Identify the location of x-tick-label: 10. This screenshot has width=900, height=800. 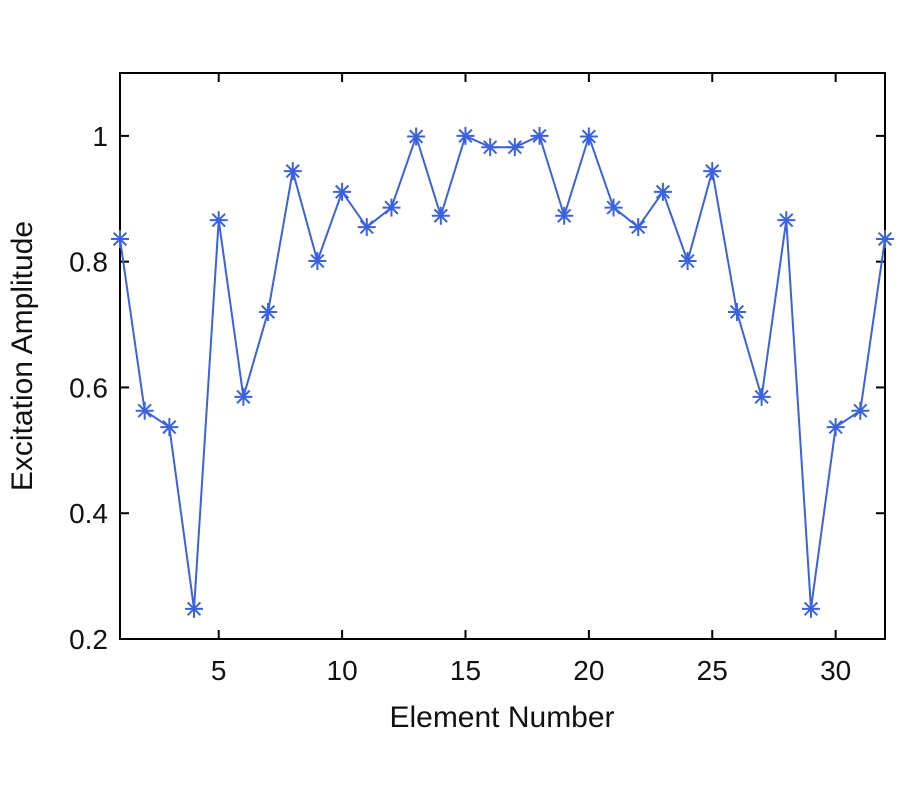
(342, 670).